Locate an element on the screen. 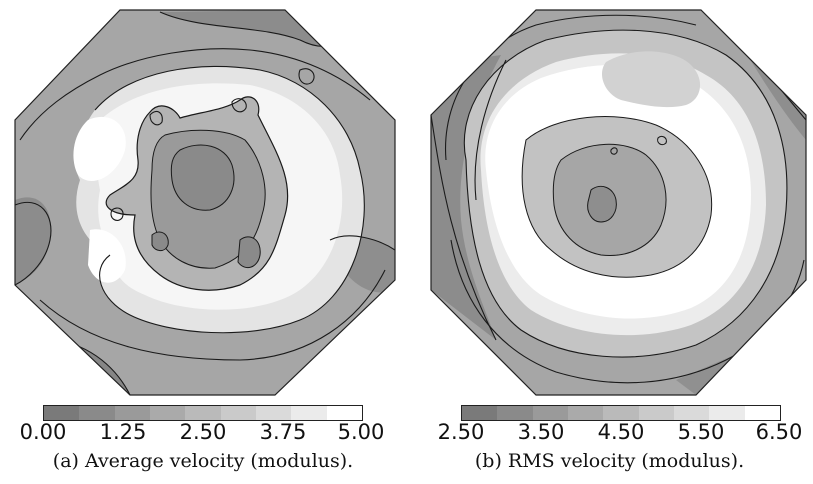 The image size is (813, 484). rms-velocity-colorbar is located at coordinates (621, 413).